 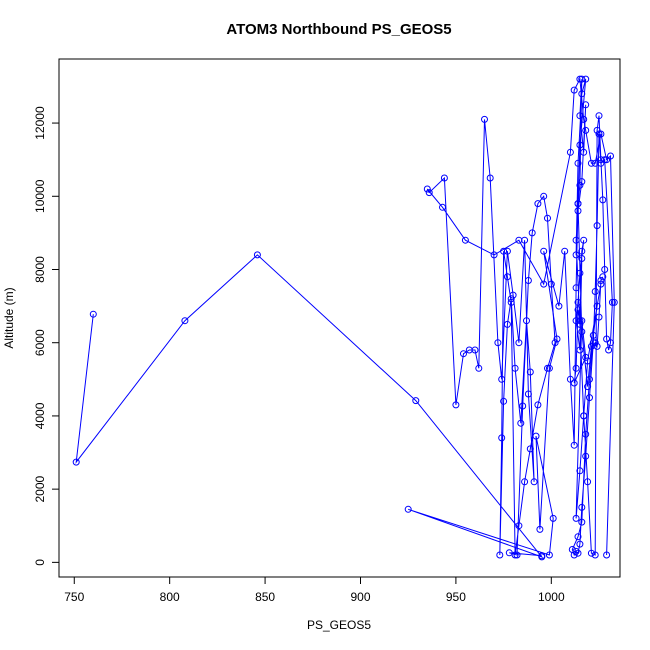 I want to click on x-tick-label: 750, so click(x=74, y=597).